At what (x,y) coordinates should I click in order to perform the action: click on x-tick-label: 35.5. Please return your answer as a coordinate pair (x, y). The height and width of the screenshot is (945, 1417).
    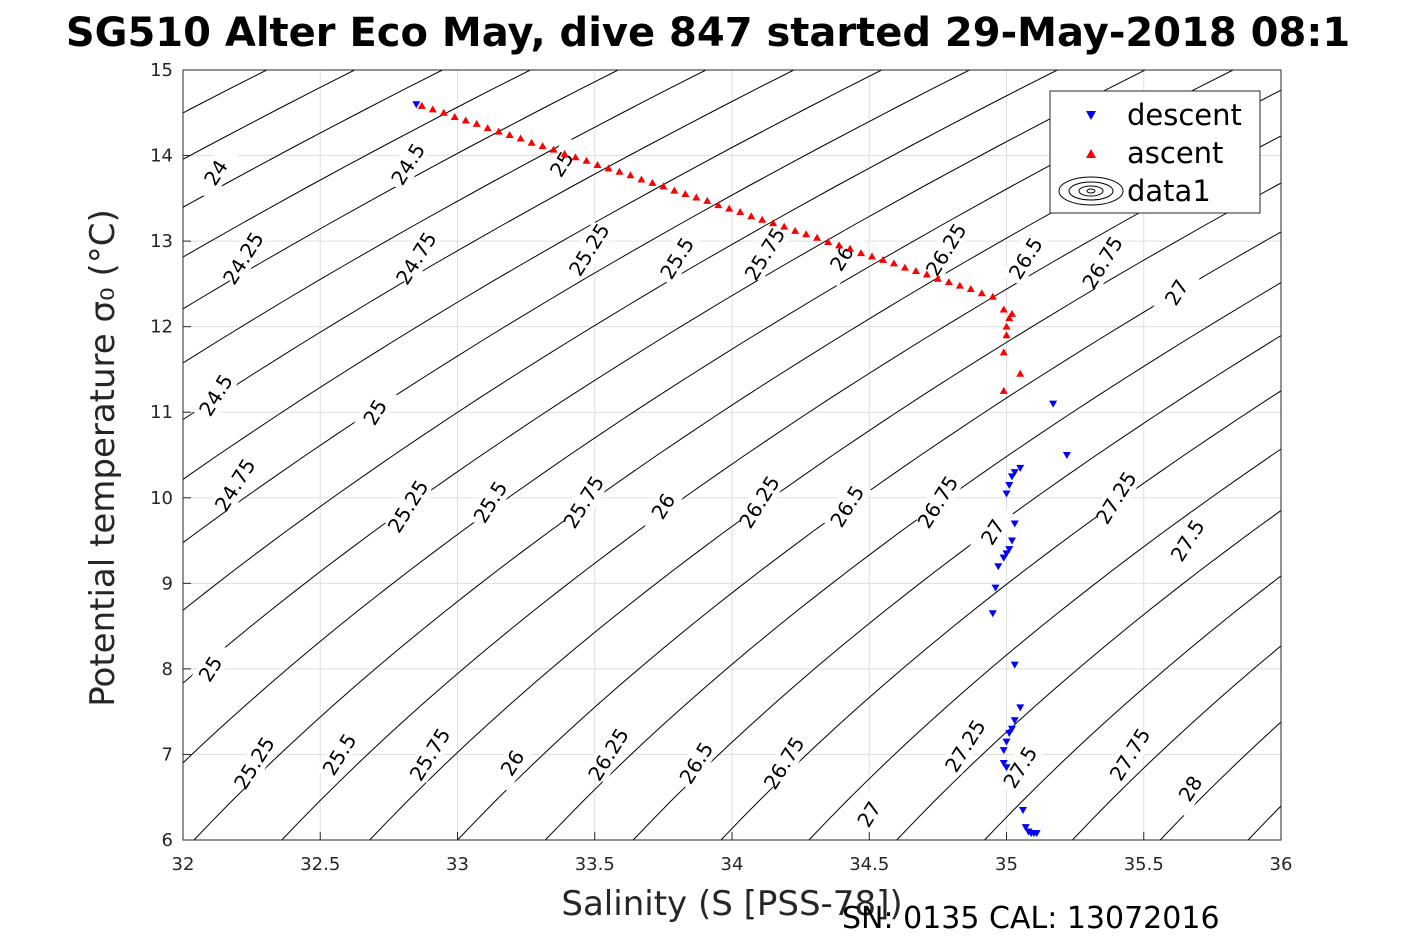
    Looking at the image, I should click on (1144, 864).